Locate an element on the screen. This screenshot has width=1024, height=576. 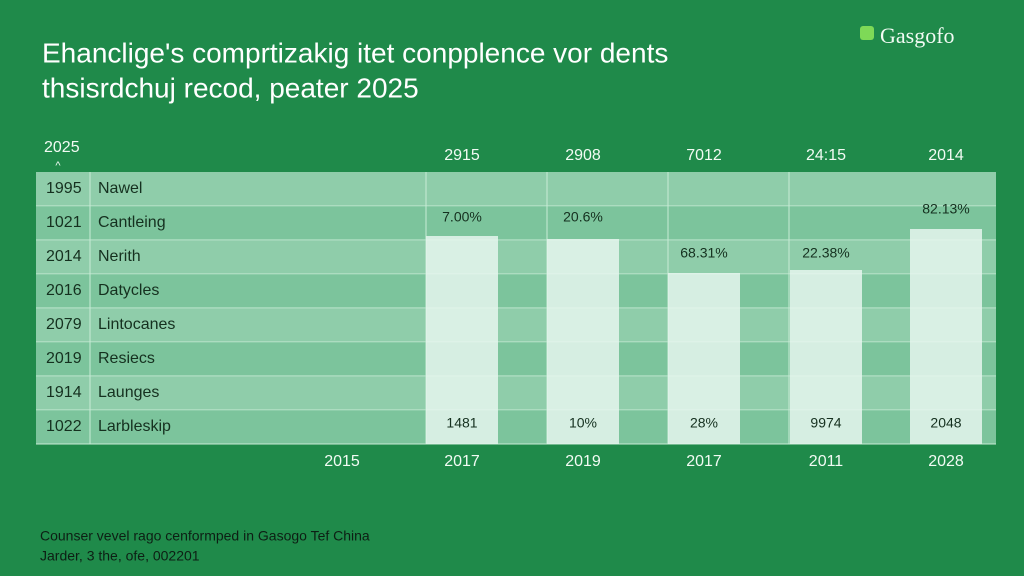
bar-bottom-label: 1481 is located at coordinates (461, 423).